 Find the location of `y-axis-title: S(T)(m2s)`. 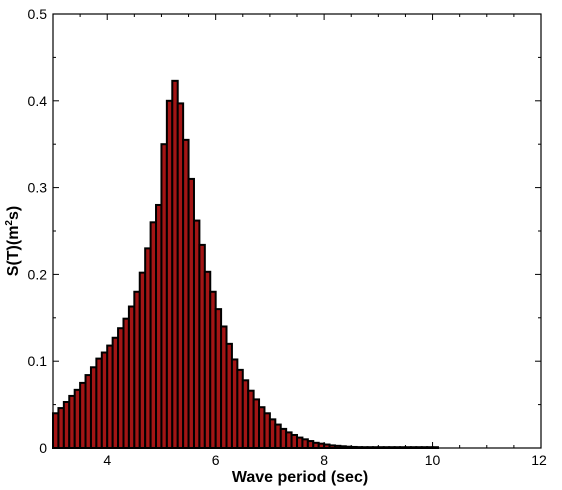

y-axis-title: S(T)(m2s) is located at coordinates (13, 241).